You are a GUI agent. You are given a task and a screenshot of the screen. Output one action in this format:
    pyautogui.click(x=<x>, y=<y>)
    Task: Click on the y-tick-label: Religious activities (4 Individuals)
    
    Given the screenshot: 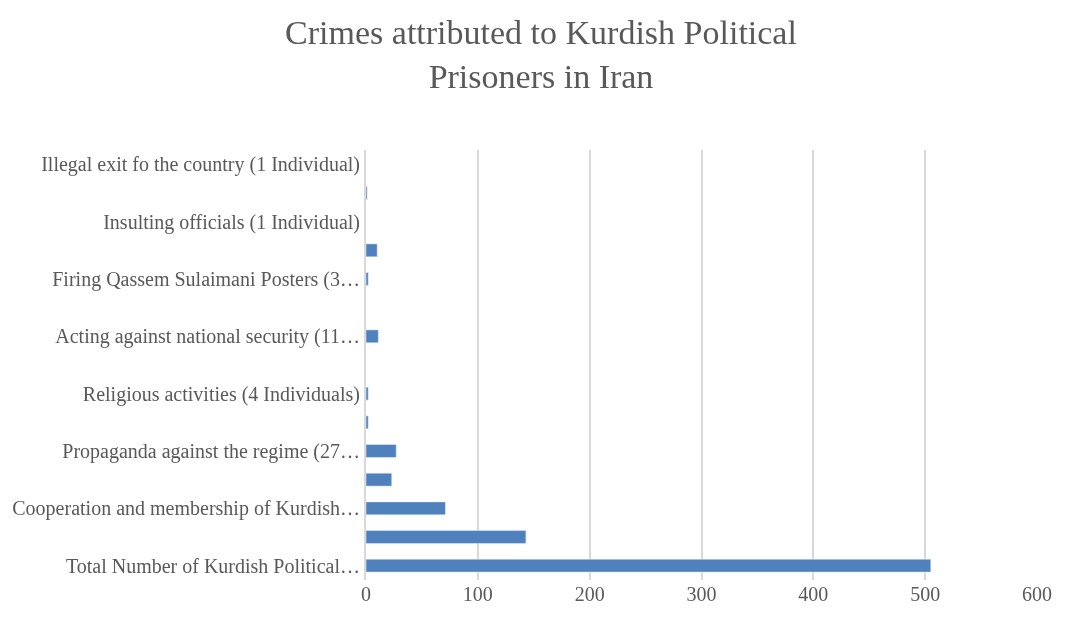 What is the action you would take?
    pyautogui.click(x=221, y=394)
    